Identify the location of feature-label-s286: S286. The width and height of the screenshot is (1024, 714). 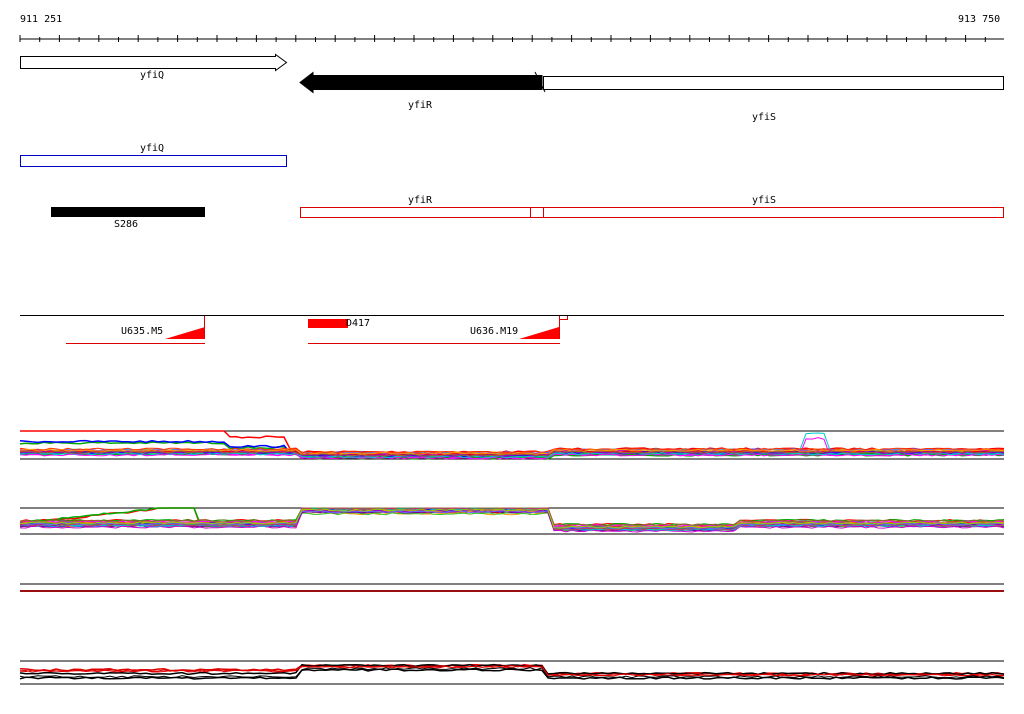
(126, 224).